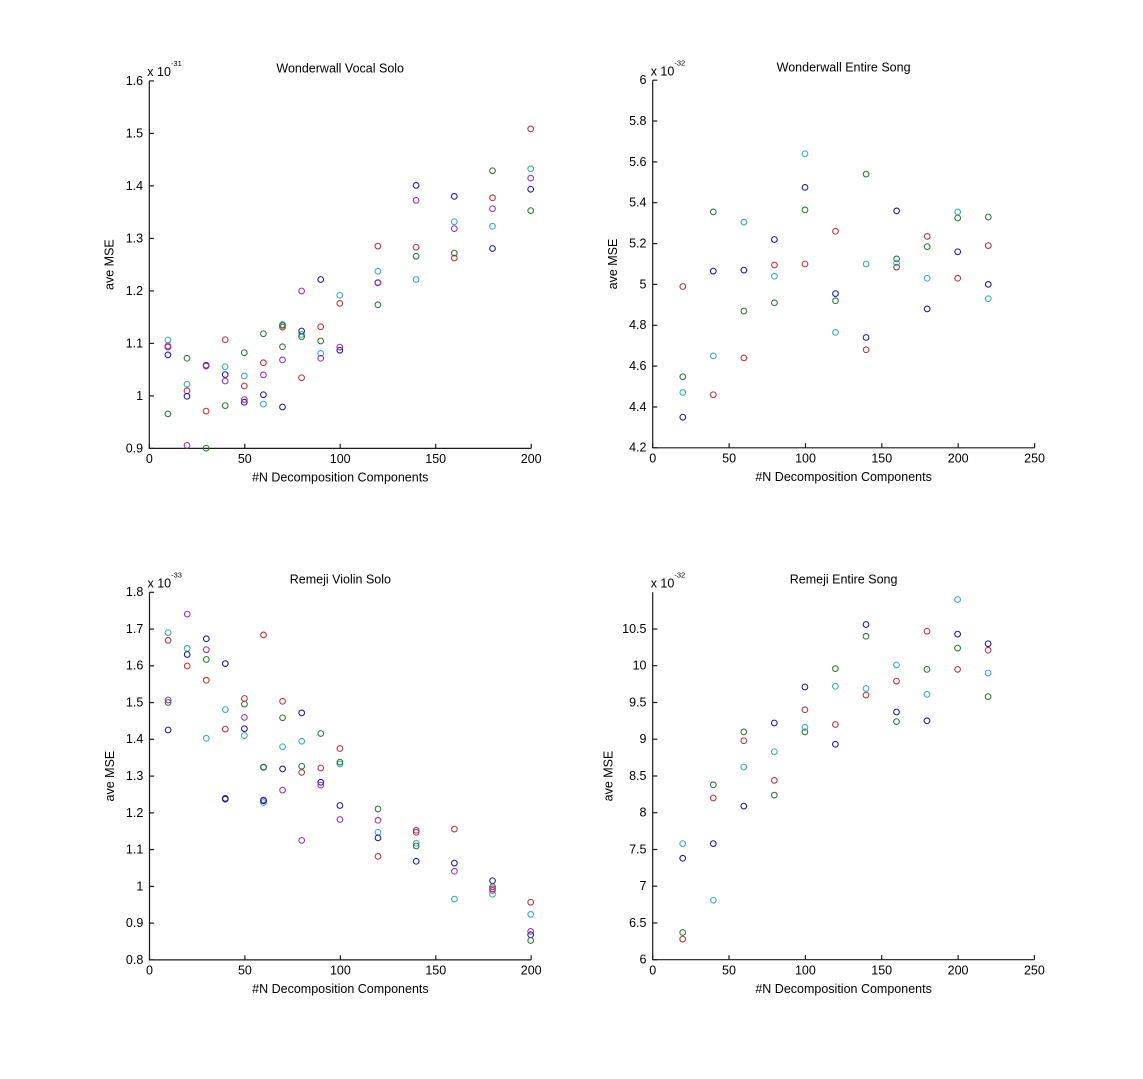  Describe the element at coordinates (134, 592) in the screenshot. I see `svg-text: 1.8` at that location.